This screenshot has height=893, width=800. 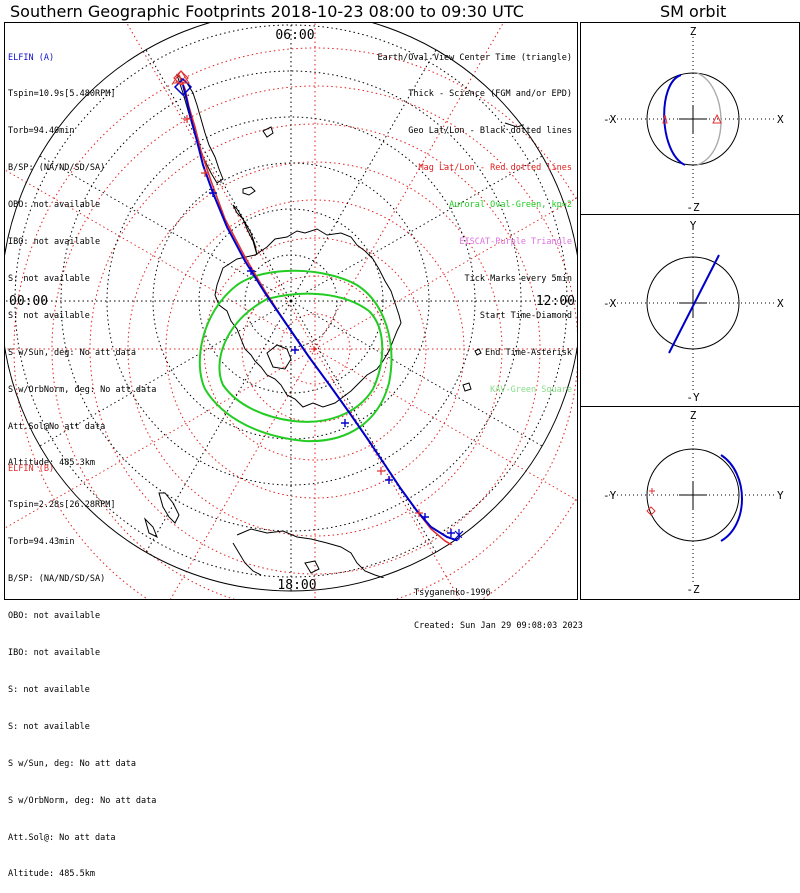 I want to click on orbit-xy-bottom: -Y, so click(x=693, y=397).